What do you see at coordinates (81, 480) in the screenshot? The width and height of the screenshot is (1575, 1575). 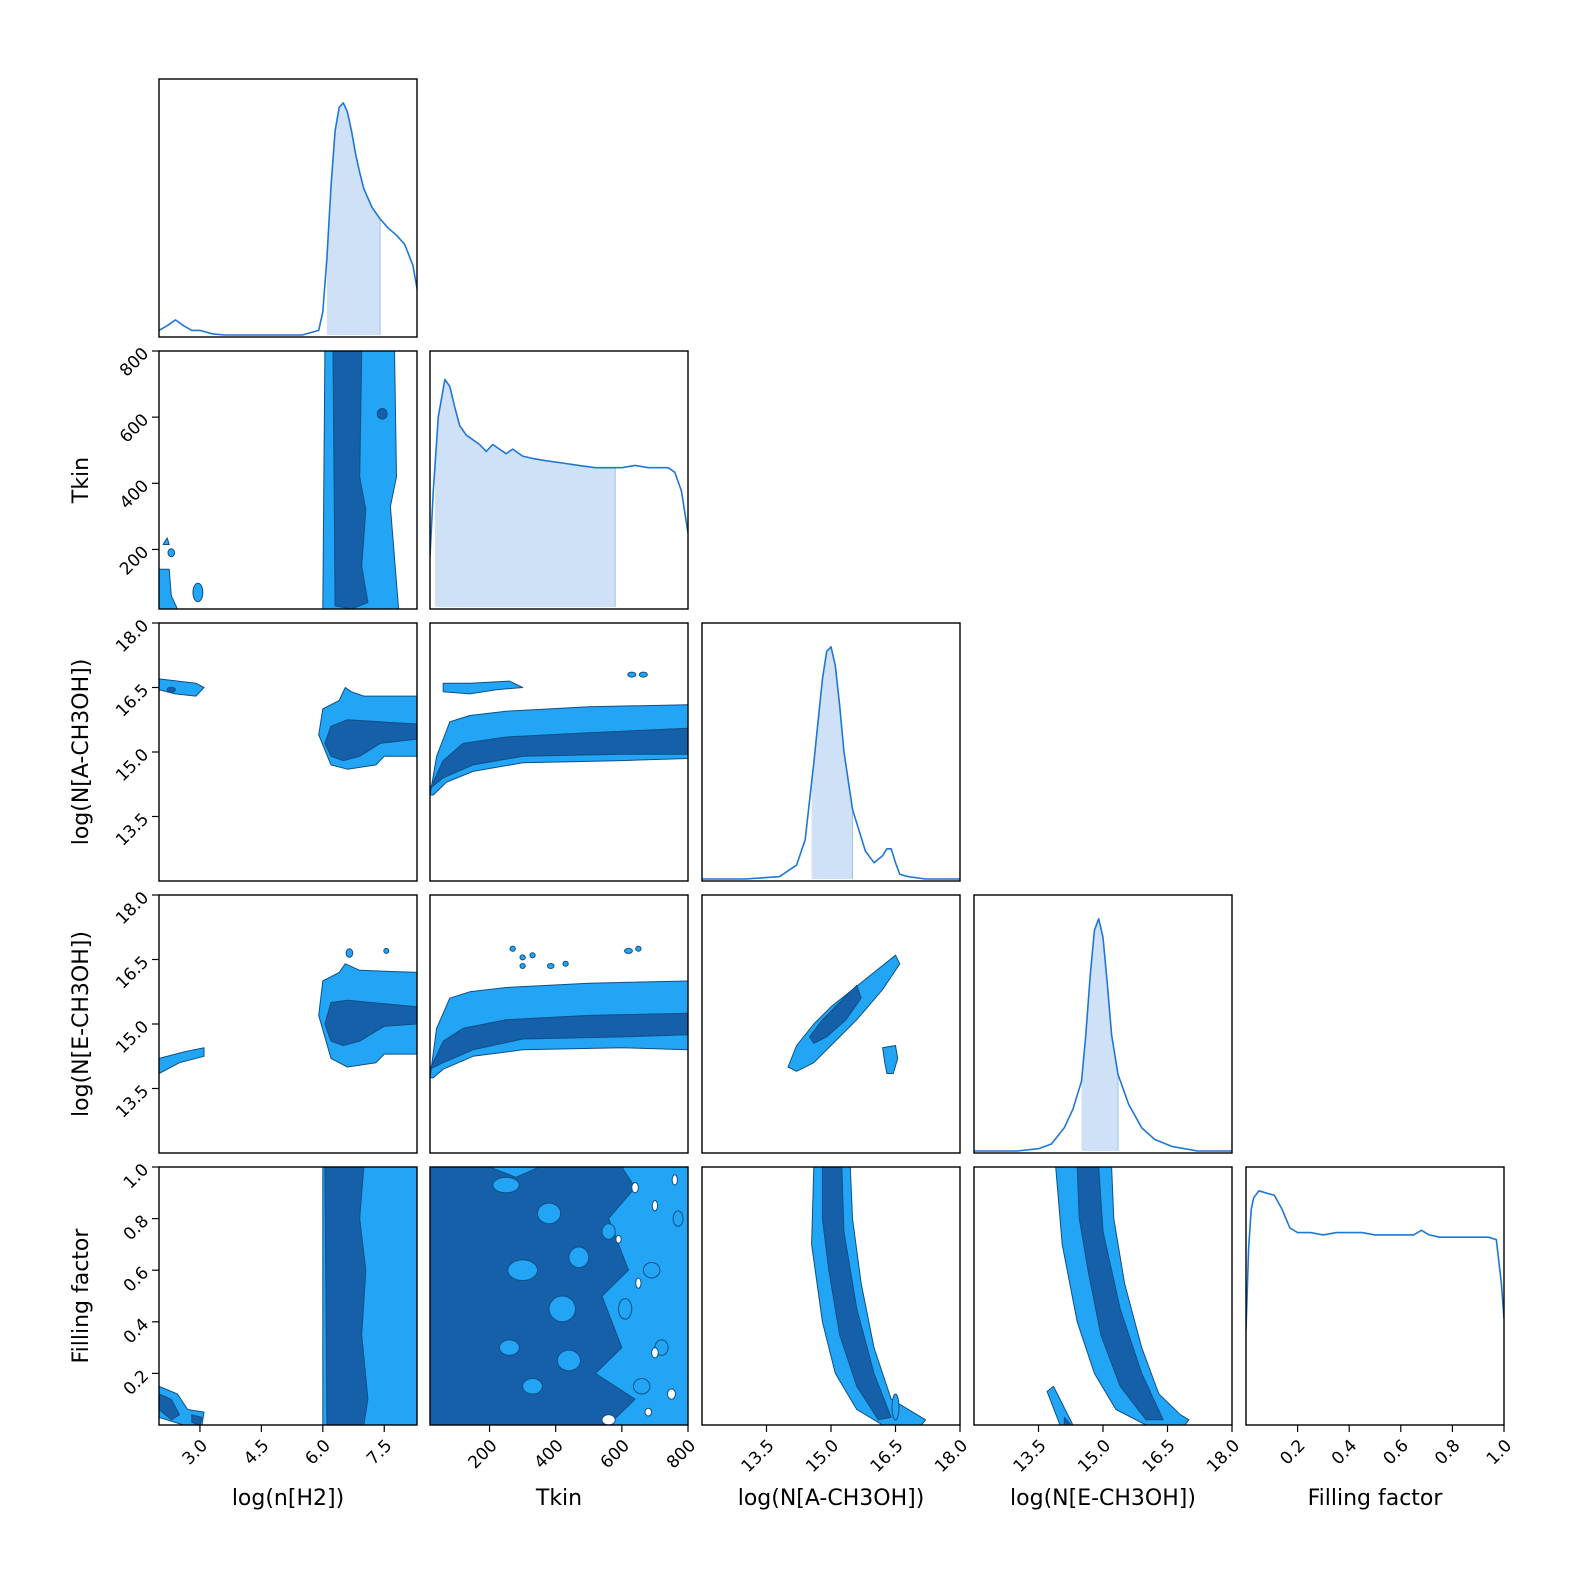 I see `y-axis-label-tkin: Tkin` at bounding box center [81, 480].